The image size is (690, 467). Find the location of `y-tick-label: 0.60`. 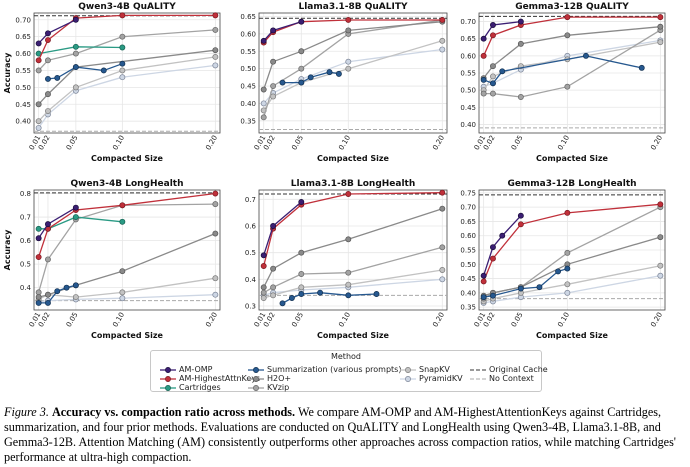

y-tick-label: 0.60 is located at coordinates (468, 56).